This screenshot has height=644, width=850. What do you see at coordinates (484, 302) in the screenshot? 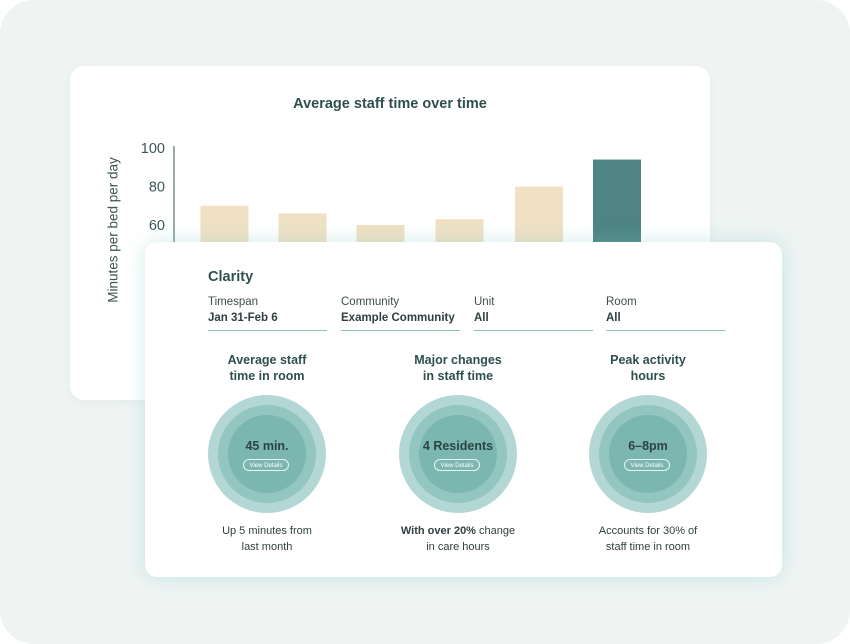
I see `filter-label: Unit` at bounding box center [484, 302].